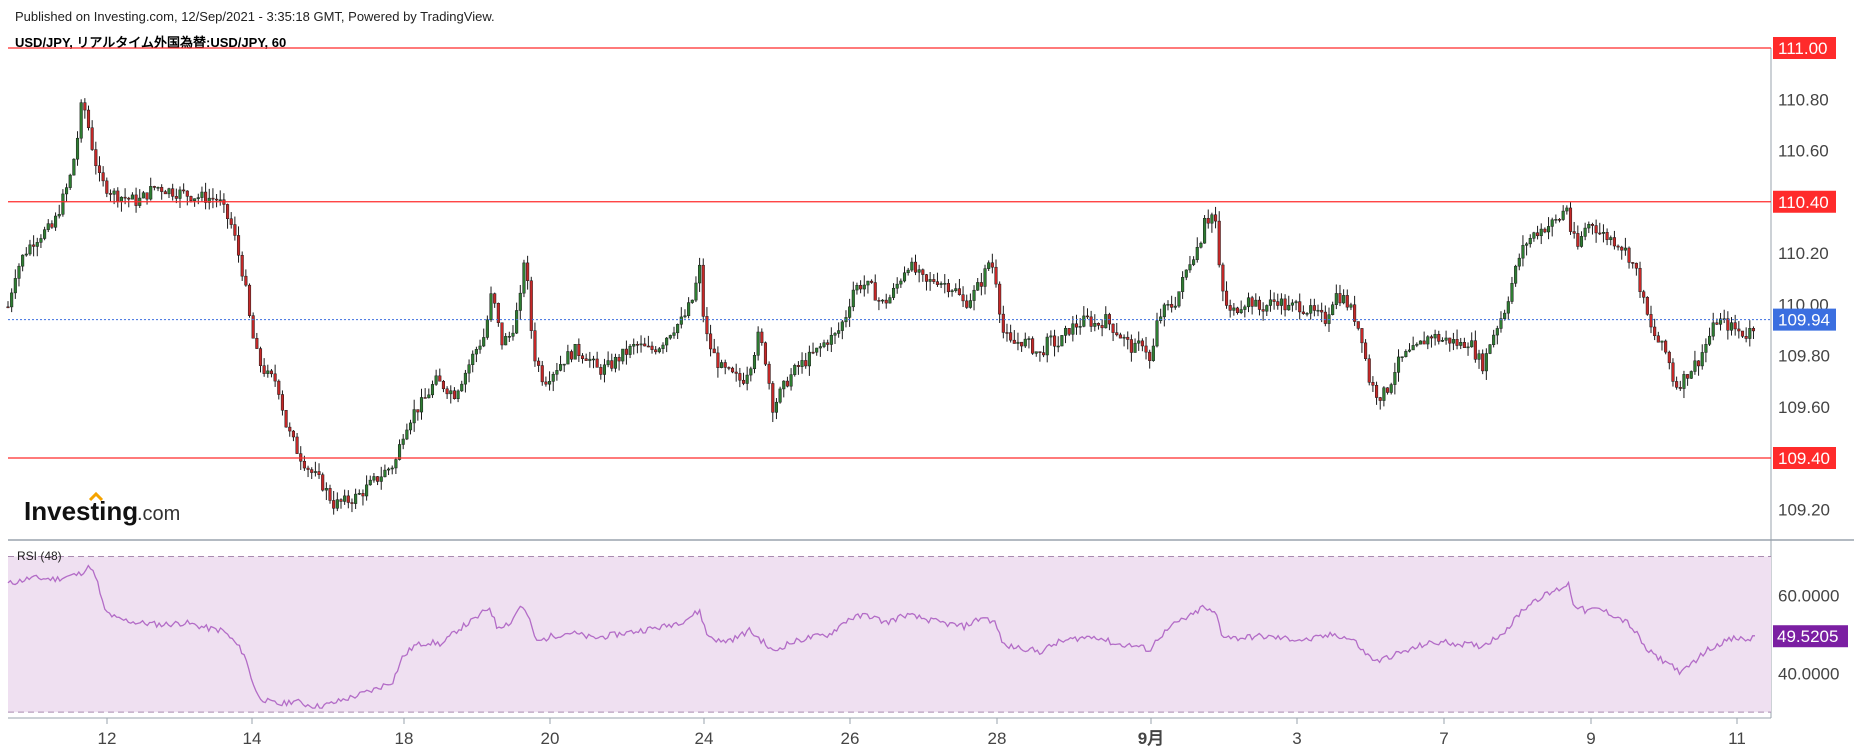 The image size is (1854, 756). Describe the element at coordinates (1802, 48) in the screenshot. I see `level-price-label: 111.00` at that location.